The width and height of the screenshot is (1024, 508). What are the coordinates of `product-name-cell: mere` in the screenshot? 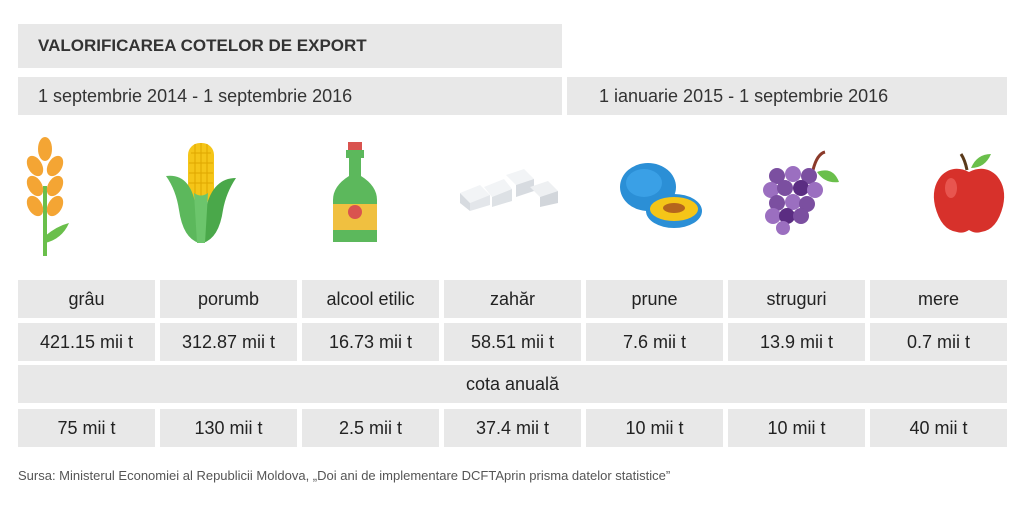 It's located at (938, 299).